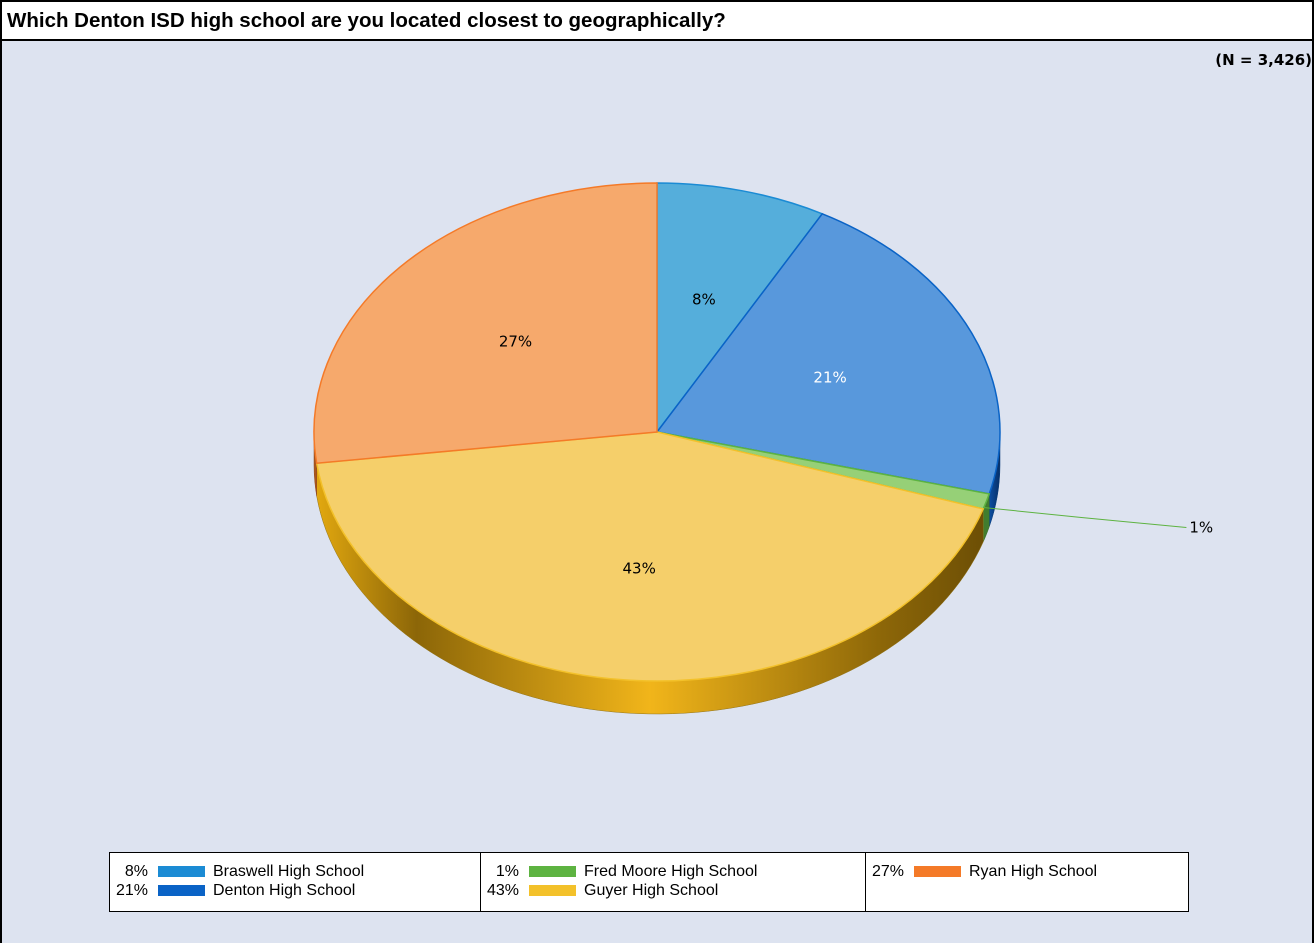 Image resolution: width=1314 pixels, height=943 pixels. I want to click on legend-item-denton-high-school: 21% Denton High School, so click(295, 890).